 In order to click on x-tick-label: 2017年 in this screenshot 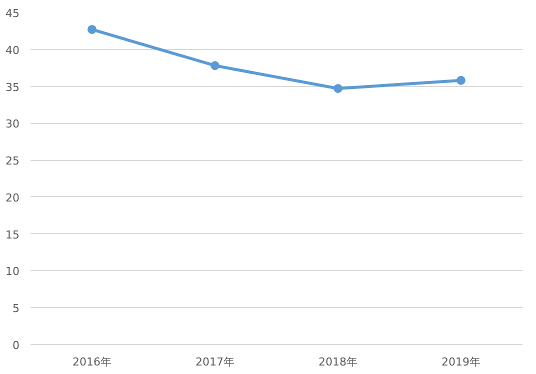, I will do `click(215, 362)`.